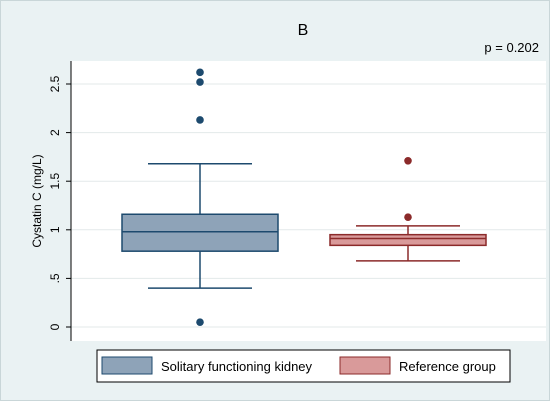 The image size is (550, 402). What do you see at coordinates (127, 365) in the screenshot?
I see `legend-swatch-solitary` at bounding box center [127, 365].